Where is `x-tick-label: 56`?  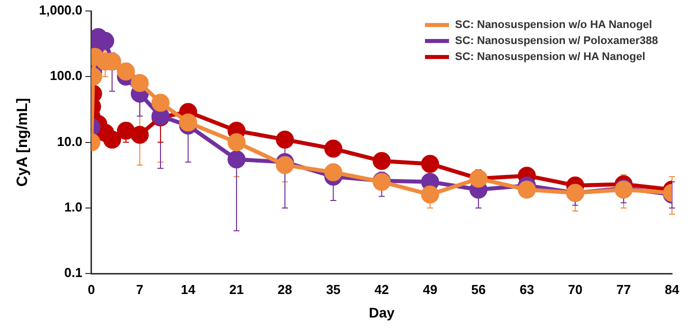
x-tick-label: 56 is located at coordinates (478, 289).